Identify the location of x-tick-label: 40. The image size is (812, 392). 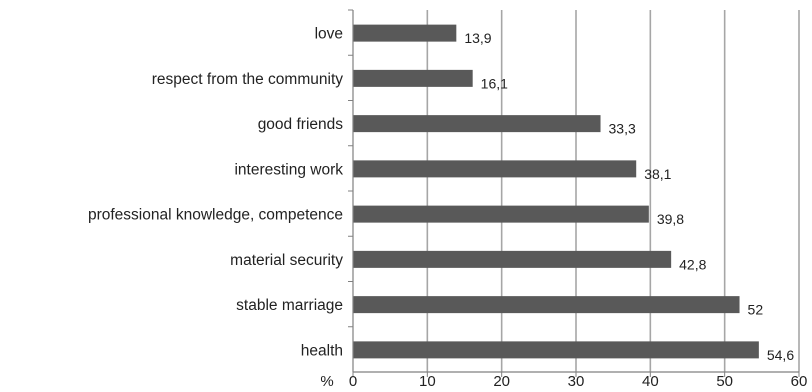
(650, 381).